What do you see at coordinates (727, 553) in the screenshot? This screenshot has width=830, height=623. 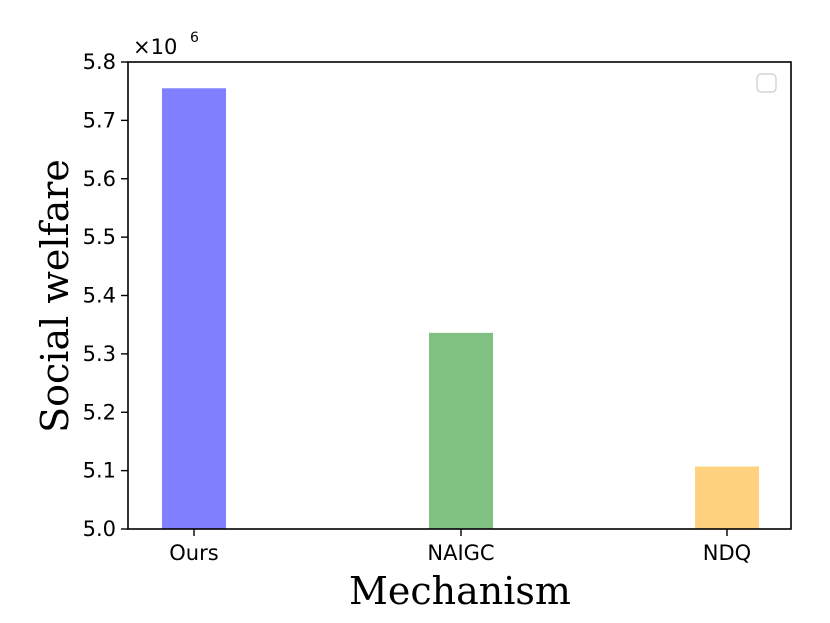 I see `x-tick-label-ndq: NDQ` at bounding box center [727, 553].